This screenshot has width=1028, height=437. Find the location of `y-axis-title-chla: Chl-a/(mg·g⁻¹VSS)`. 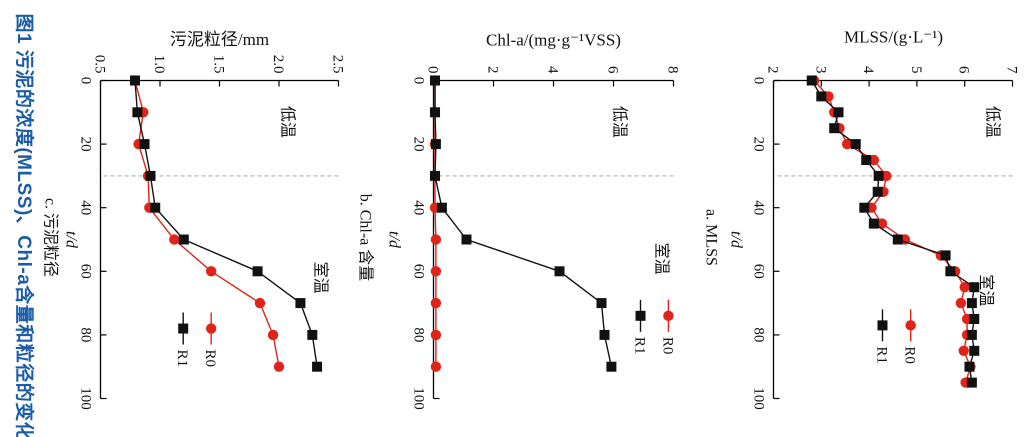

y-axis-title-chla: Chl-a/(mg·g⁻¹VSS) is located at coordinates (553, 39).